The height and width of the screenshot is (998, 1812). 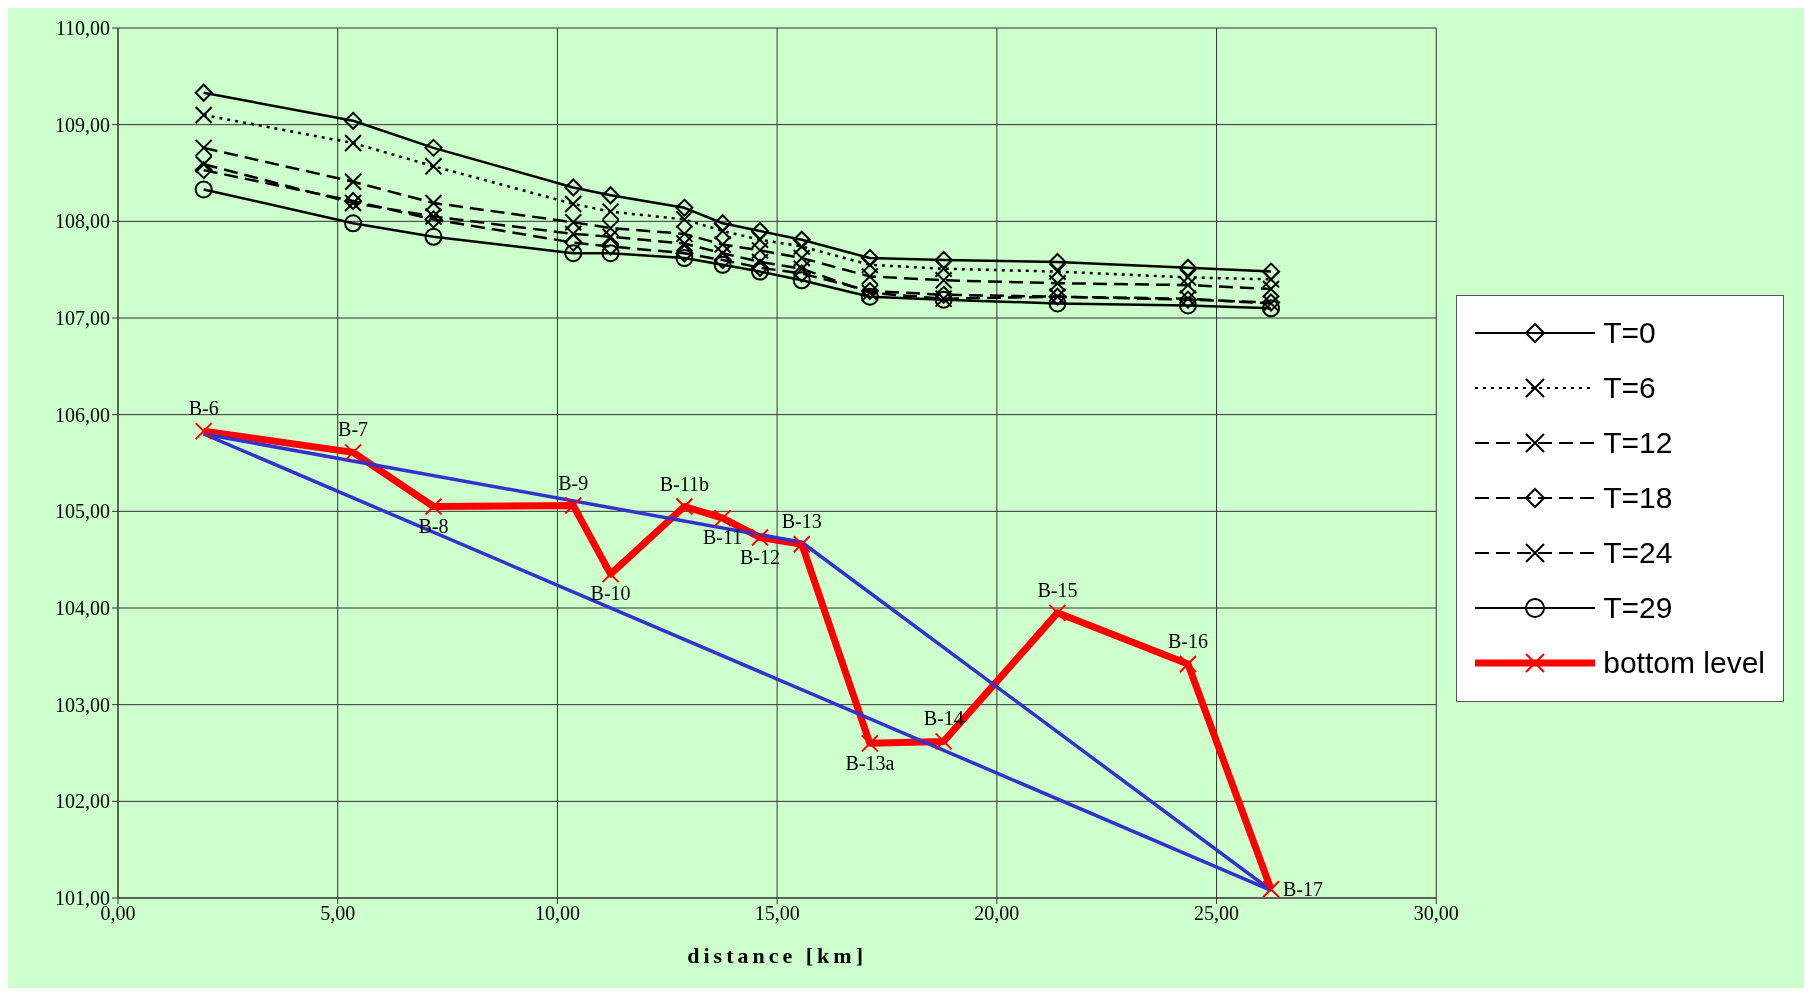 I want to click on y-tick-label: 109,00, so click(x=82, y=124).